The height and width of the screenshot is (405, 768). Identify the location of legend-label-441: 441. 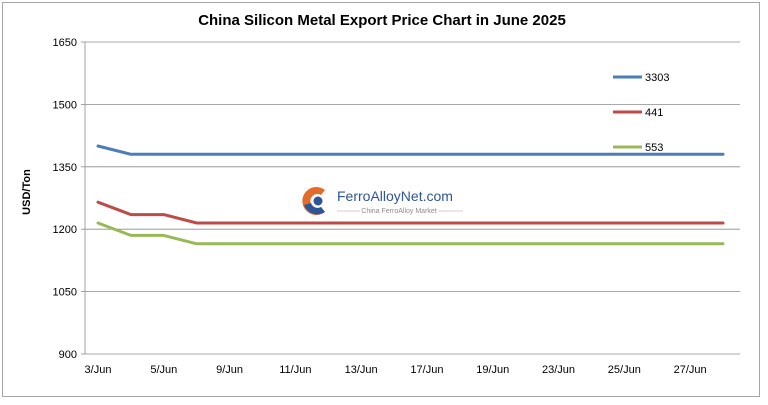
(654, 113).